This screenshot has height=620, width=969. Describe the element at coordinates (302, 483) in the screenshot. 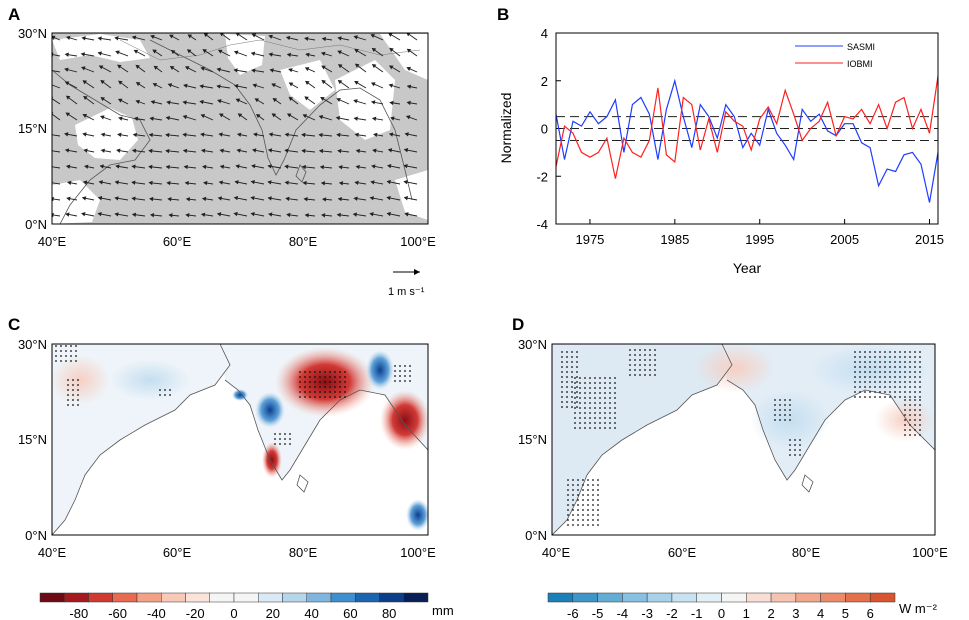

I see `panel-c-coastline` at that location.